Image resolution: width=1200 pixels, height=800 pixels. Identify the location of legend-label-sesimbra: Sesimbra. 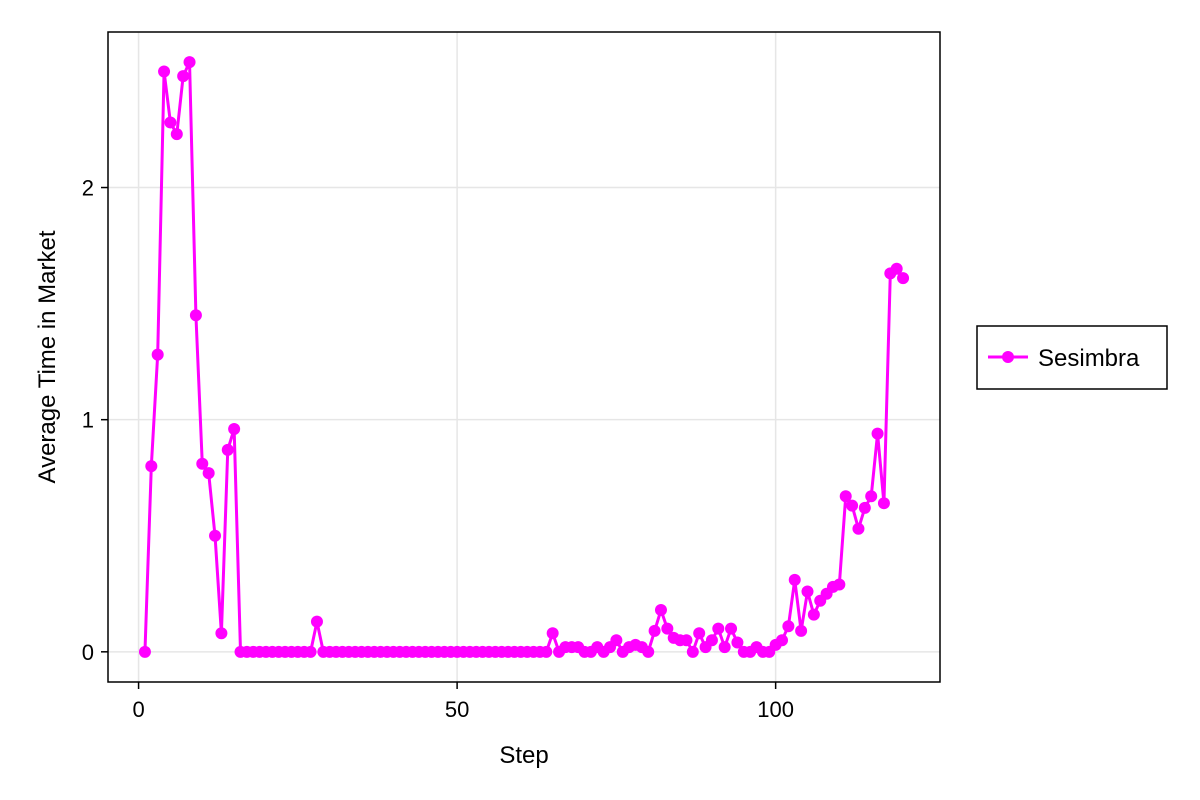
(1089, 358).